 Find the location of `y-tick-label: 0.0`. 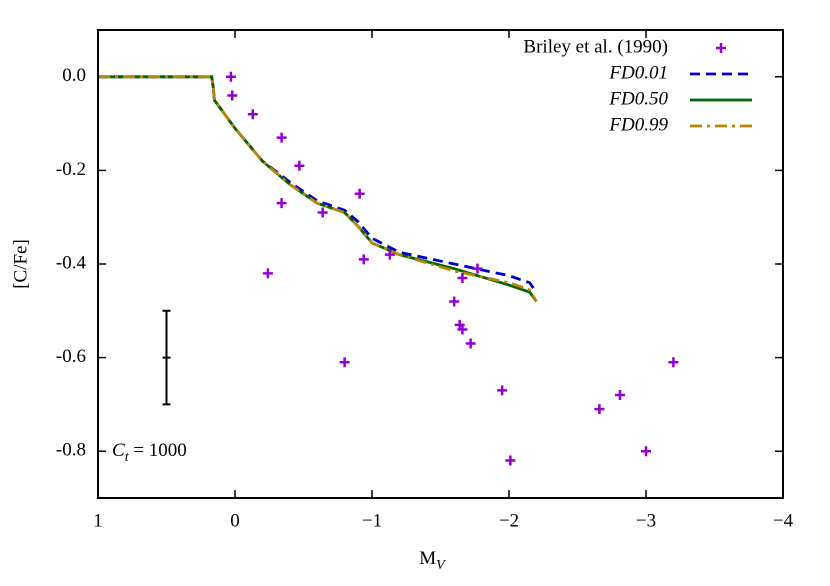

y-tick-label: 0.0 is located at coordinates (74, 75).